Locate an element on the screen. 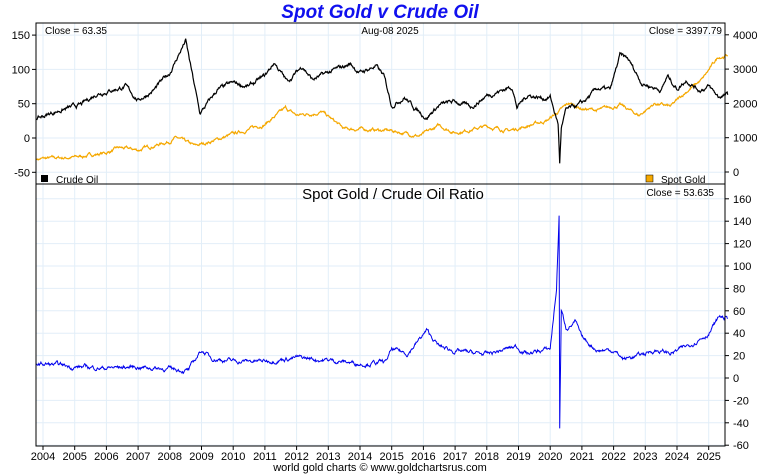 Image resolution: width=760 pixels, height=475 pixels. x-axis-tick-label: 2016 is located at coordinates (423, 457).